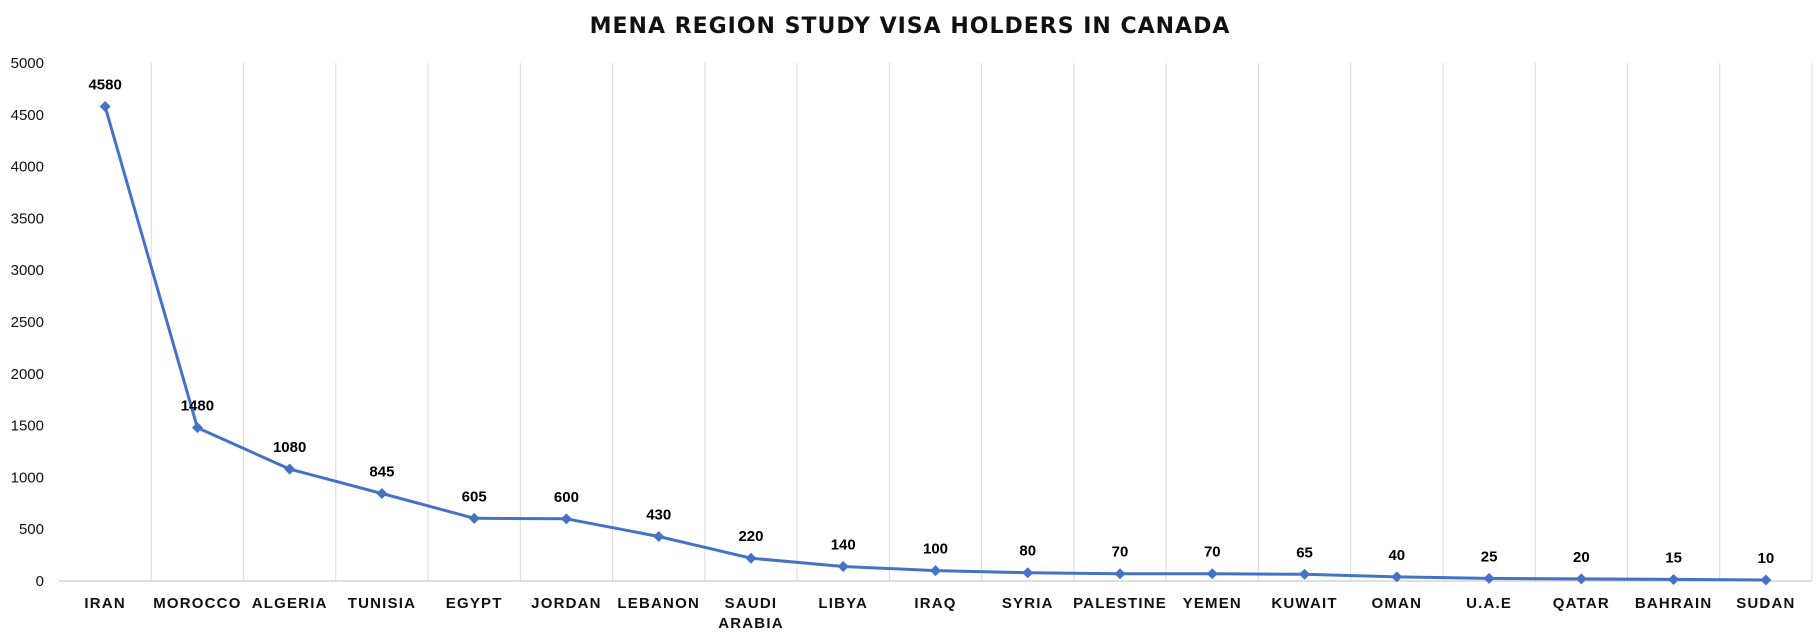 The image size is (1820, 641). I want to click on data-label: 10, so click(1766, 558).